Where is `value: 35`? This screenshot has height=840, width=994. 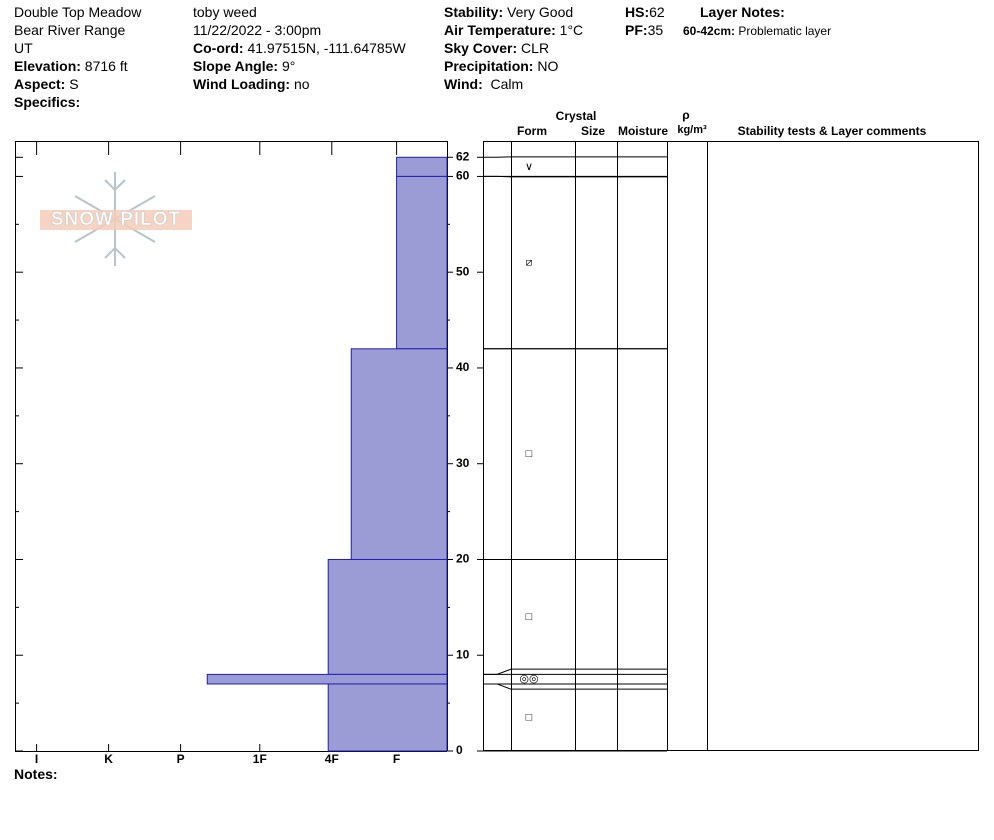
value: 35 is located at coordinates (655, 30).